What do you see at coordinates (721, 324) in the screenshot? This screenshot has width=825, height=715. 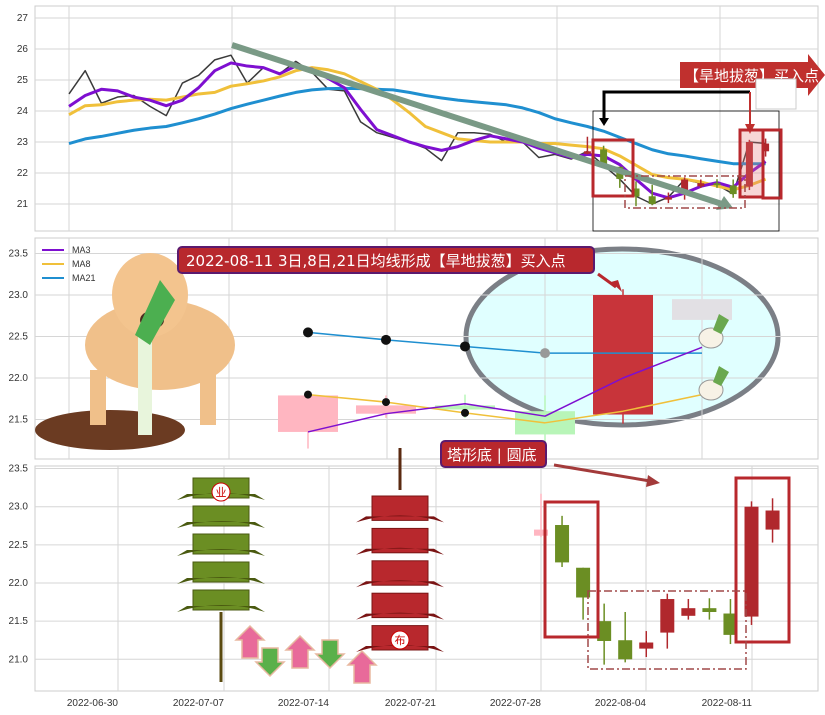 I see `leek-leaf-shape` at bounding box center [721, 324].